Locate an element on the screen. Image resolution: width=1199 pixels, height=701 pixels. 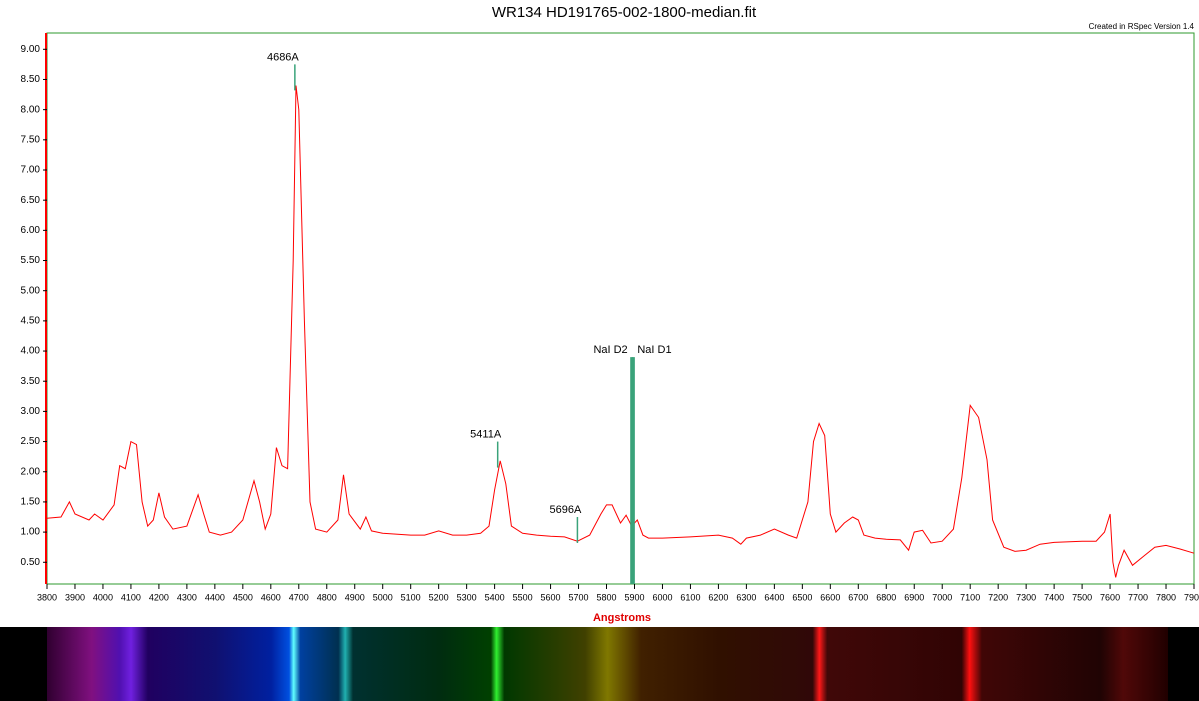
y-tick-label: 1.50 is located at coordinates (31, 502).